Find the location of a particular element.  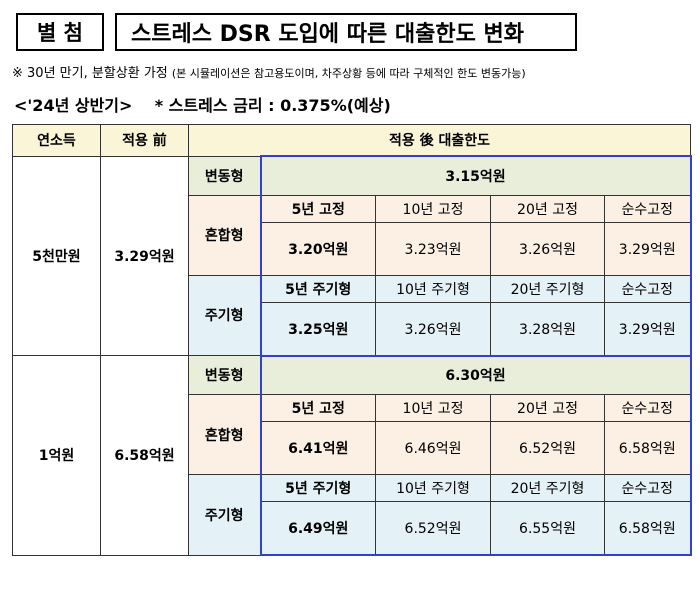

before-limit-cell: 6.58억원 is located at coordinates (144, 455).